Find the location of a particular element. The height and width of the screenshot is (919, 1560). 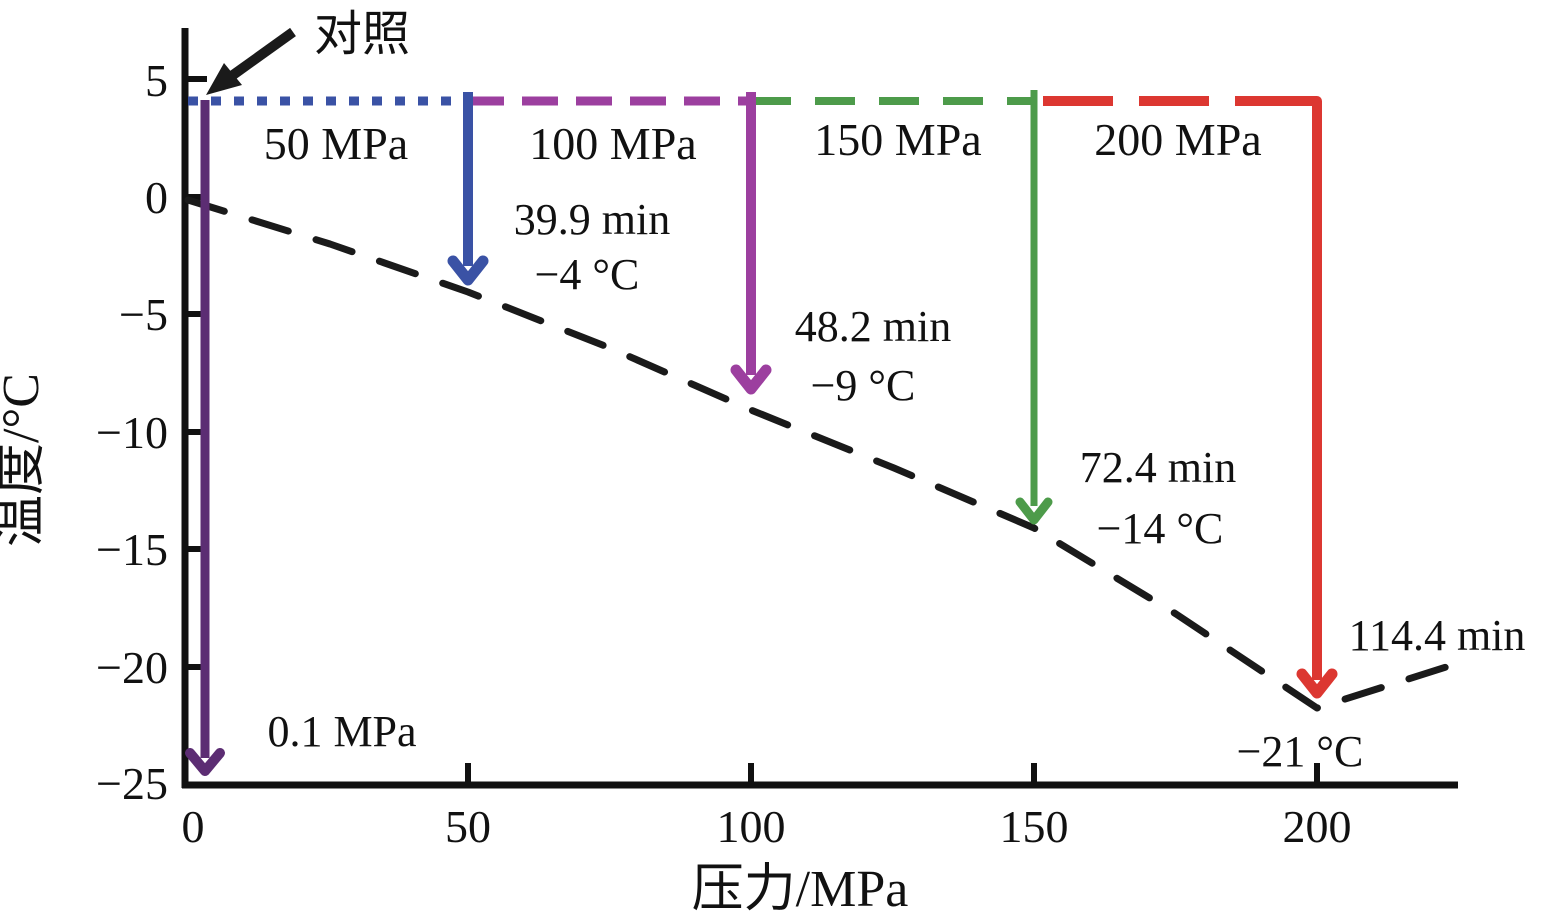

pressure-label-100mpa: 100 MPa is located at coordinates (612, 143).